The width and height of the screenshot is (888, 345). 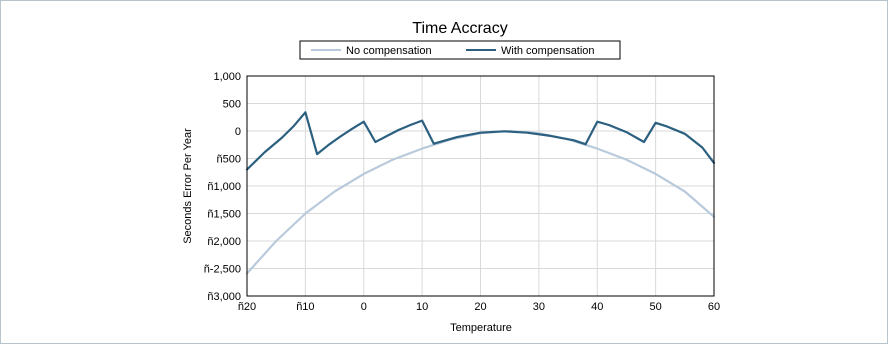 I want to click on legend-box, so click(x=460, y=50).